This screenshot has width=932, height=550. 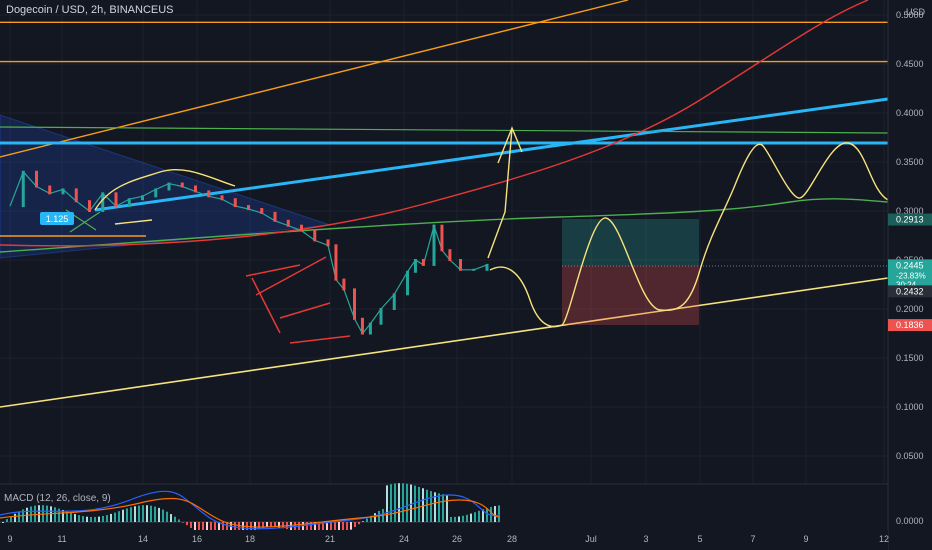 I want to click on y-tick-label: 0.5000, so click(x=910, y=15).